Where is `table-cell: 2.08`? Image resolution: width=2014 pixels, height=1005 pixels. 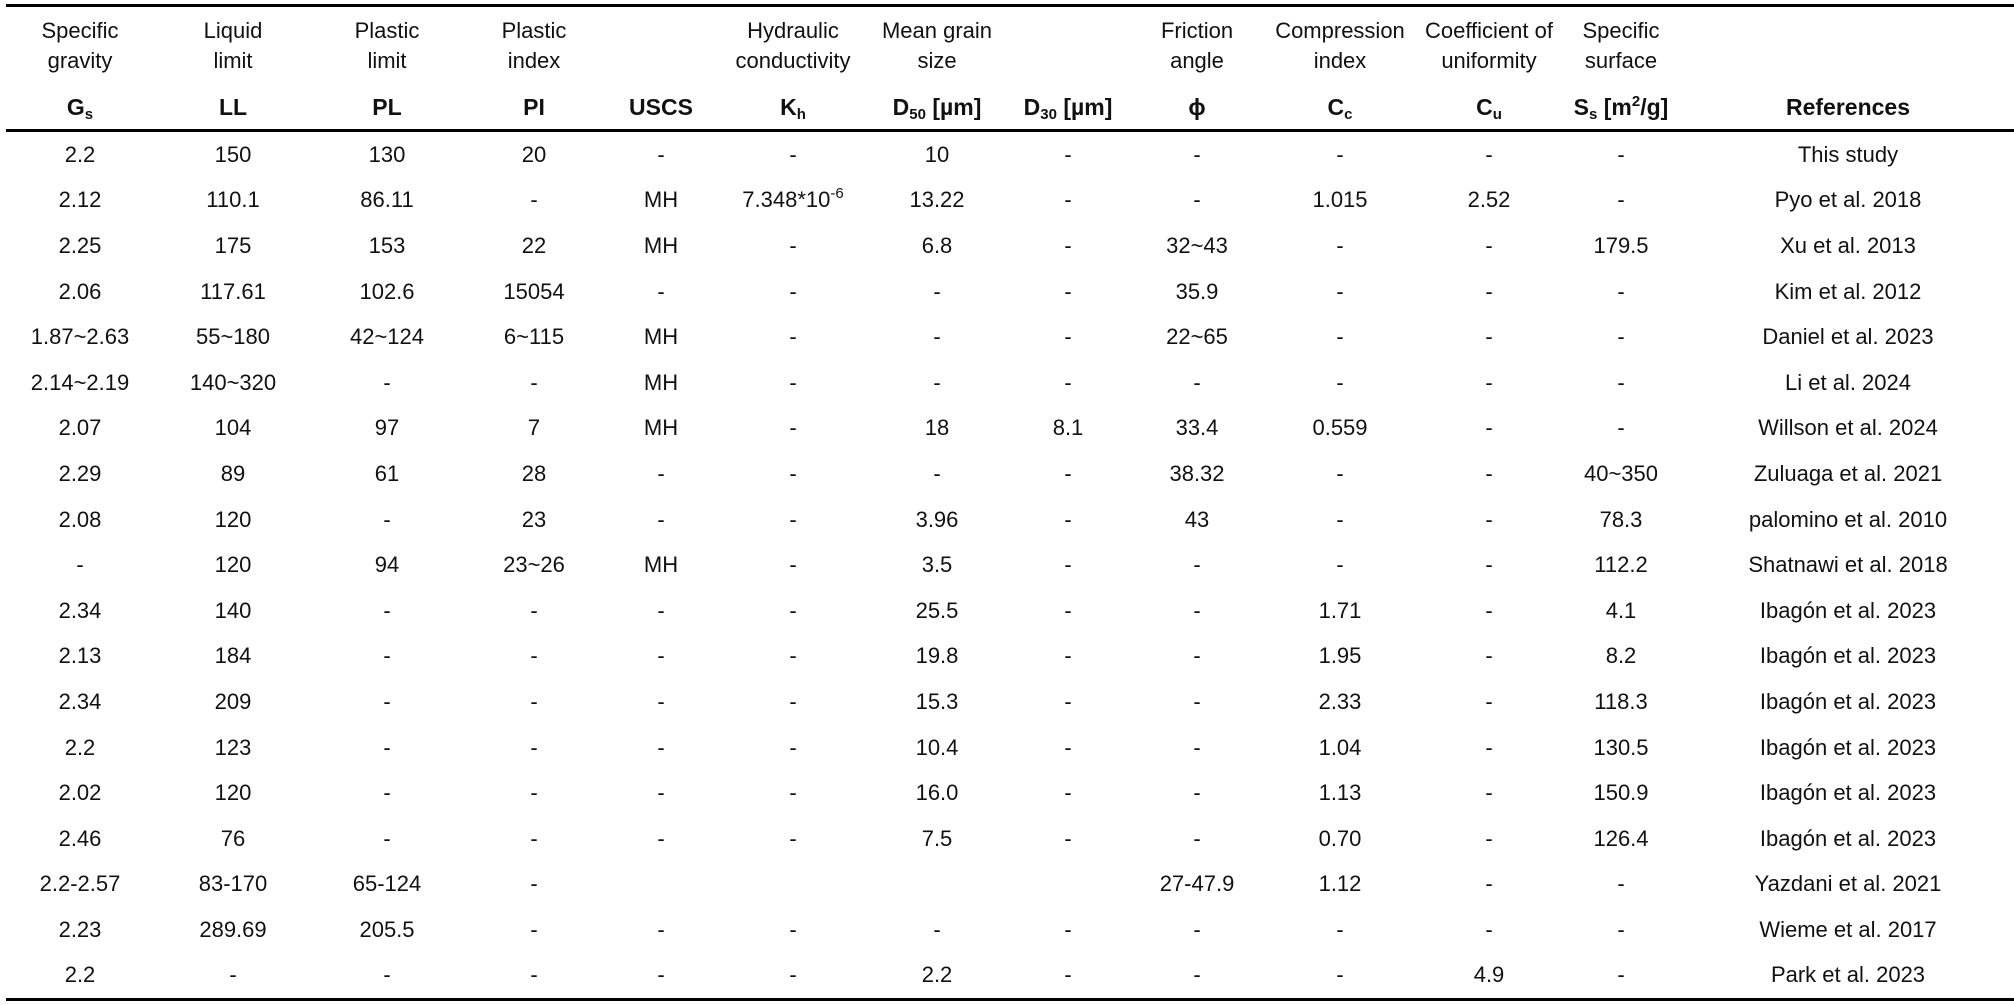 table-cell: 2.08 is located at coordinates (80, 519).